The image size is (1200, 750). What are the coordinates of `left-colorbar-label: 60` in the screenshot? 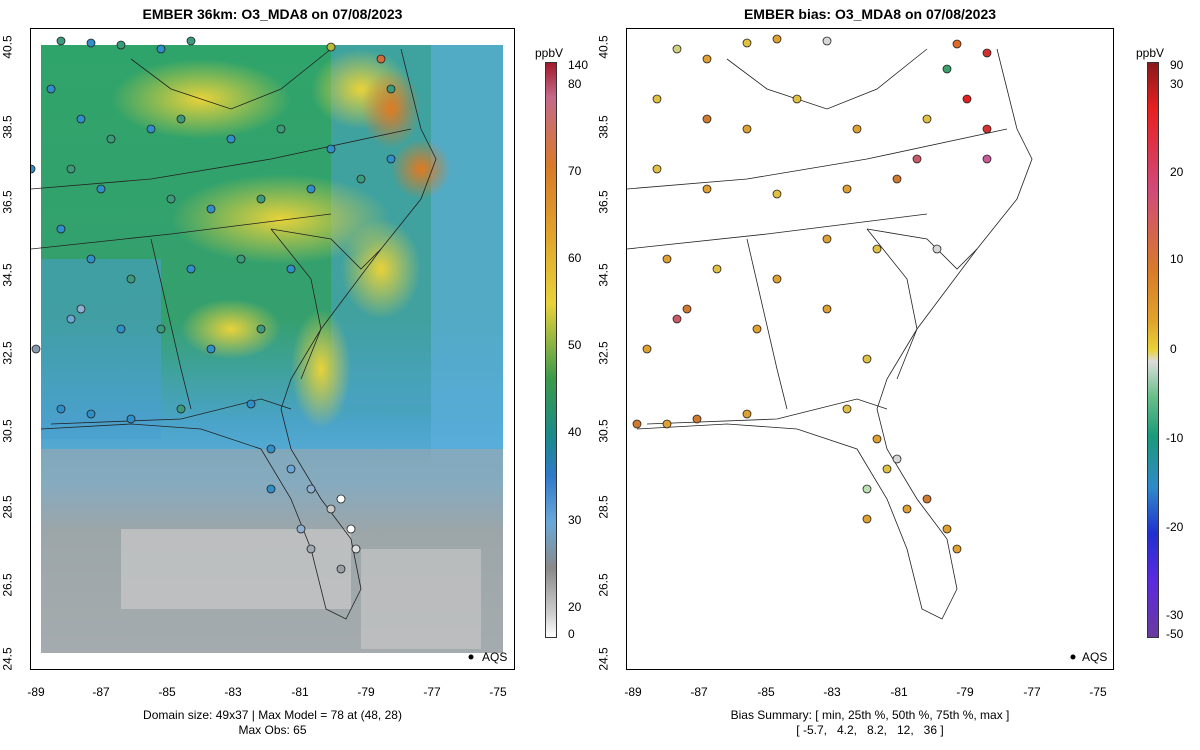 It's located at (575, 258).